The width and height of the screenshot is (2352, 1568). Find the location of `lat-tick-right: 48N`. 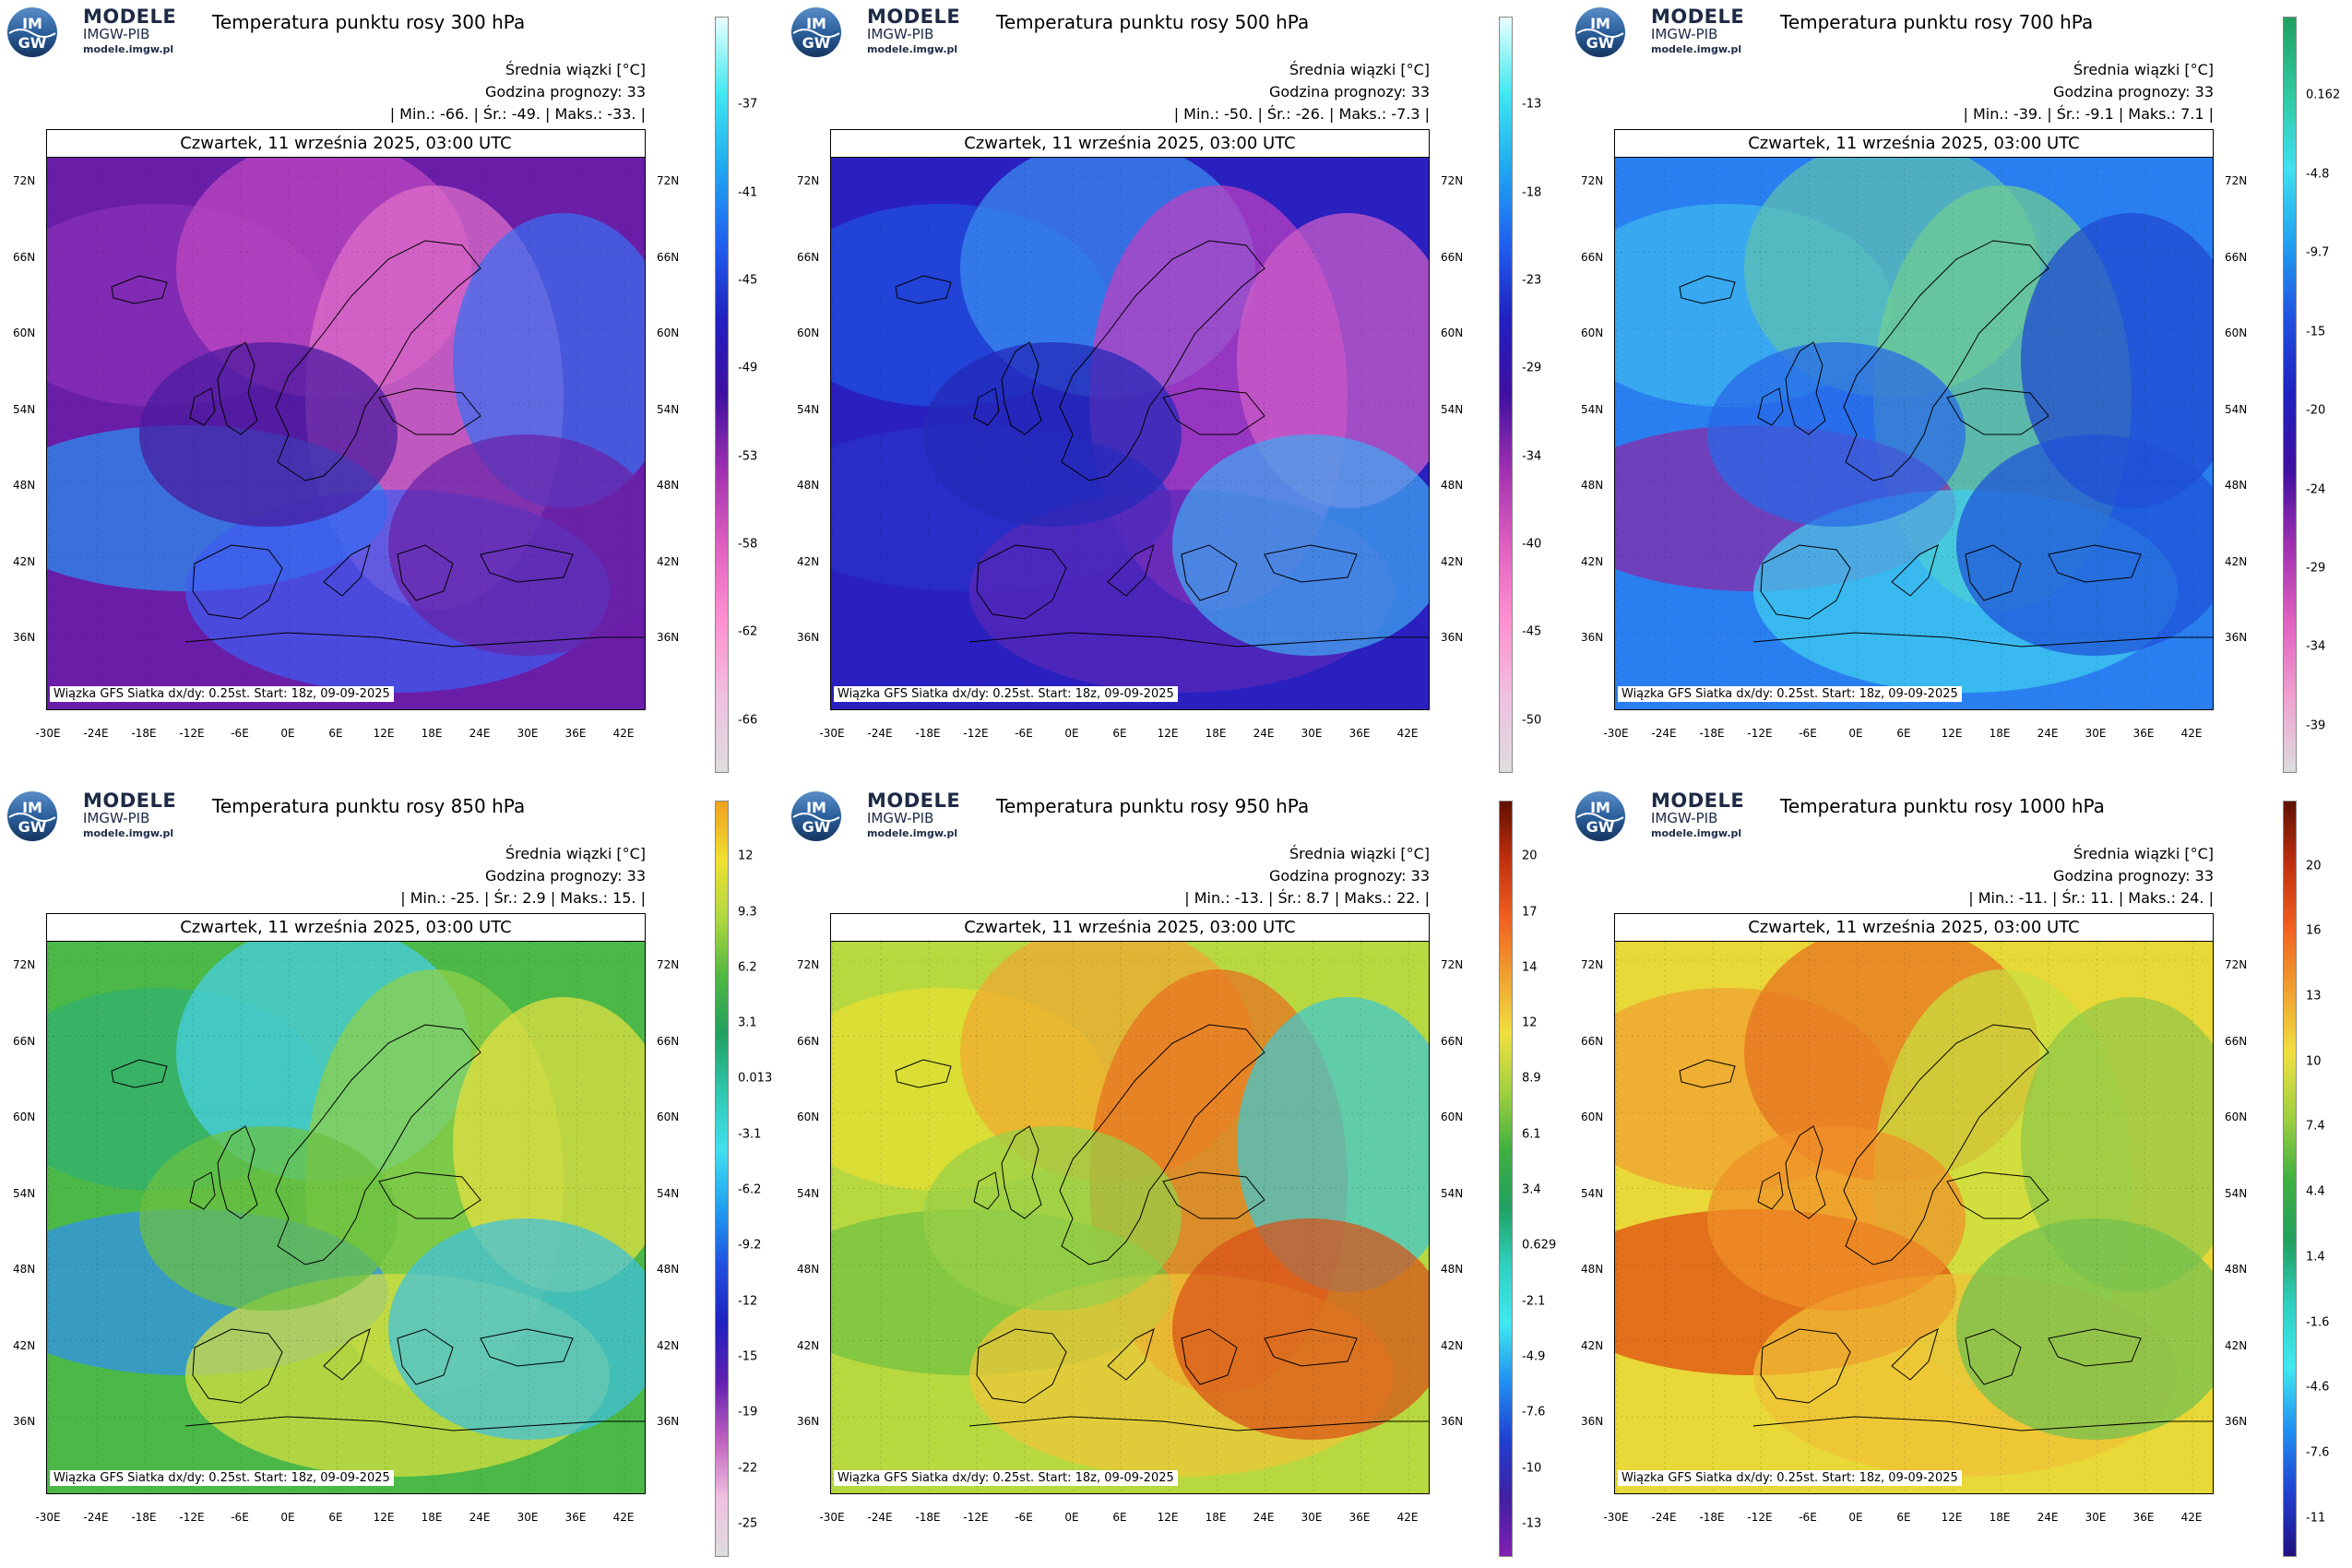

lat-tick-right: 48N is located at coordinates (2236, 1269).